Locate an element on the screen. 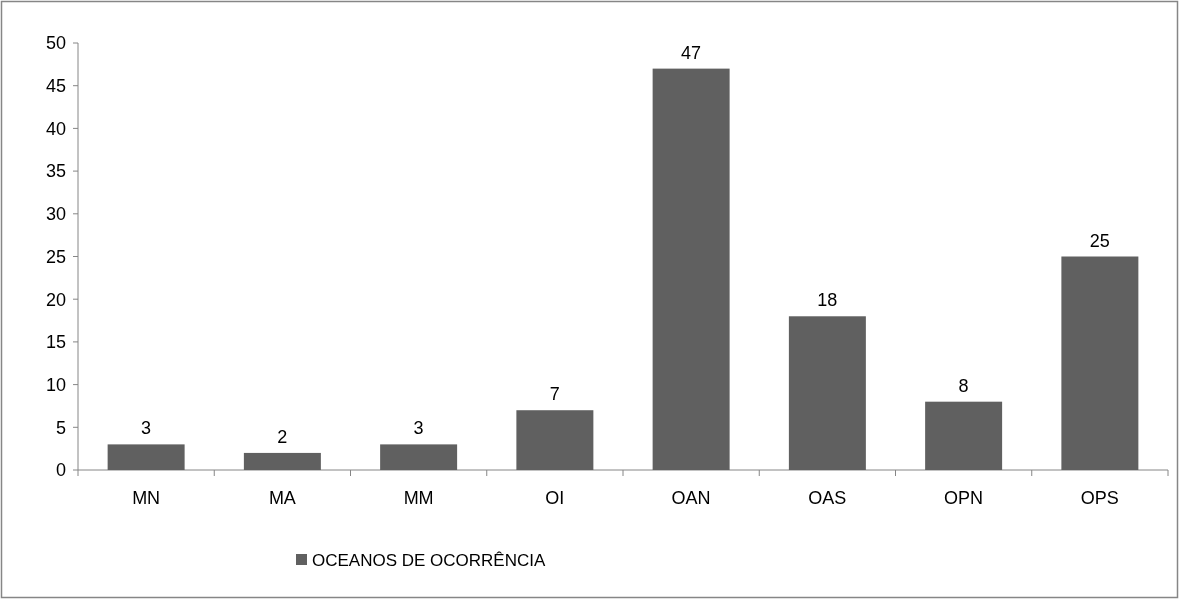 This screenshot has height=599, width=1179. x-tick-label: OI is located at coordinates (555, 498).